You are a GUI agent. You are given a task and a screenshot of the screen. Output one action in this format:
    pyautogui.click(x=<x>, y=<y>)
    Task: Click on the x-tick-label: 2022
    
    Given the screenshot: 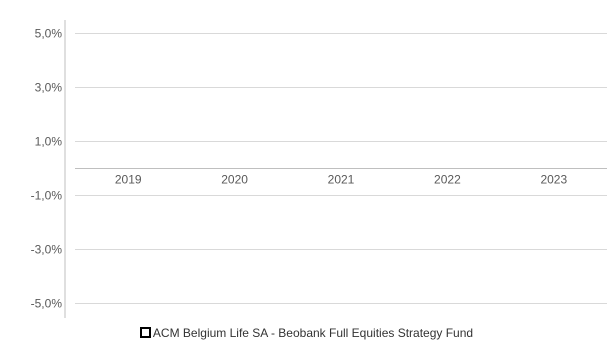 What is the action you would take?
    pyautogui.click(x=447, y=180)
    